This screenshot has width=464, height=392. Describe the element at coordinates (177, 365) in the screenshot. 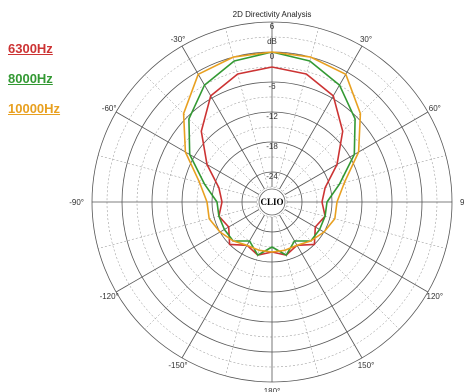

I see `angle-tick-label: -150°` at that location.